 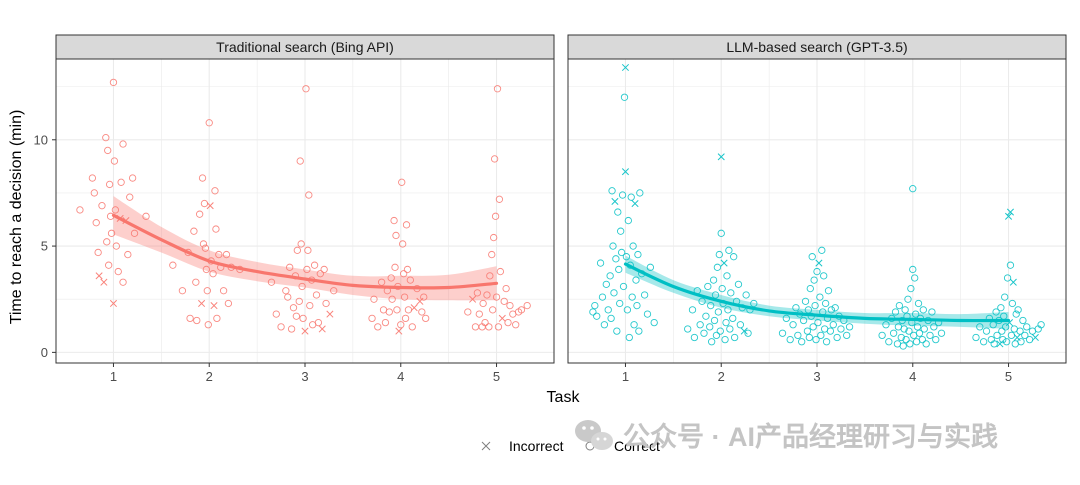 I want to click on legend-cross-icon, so click(x=486, y=446).